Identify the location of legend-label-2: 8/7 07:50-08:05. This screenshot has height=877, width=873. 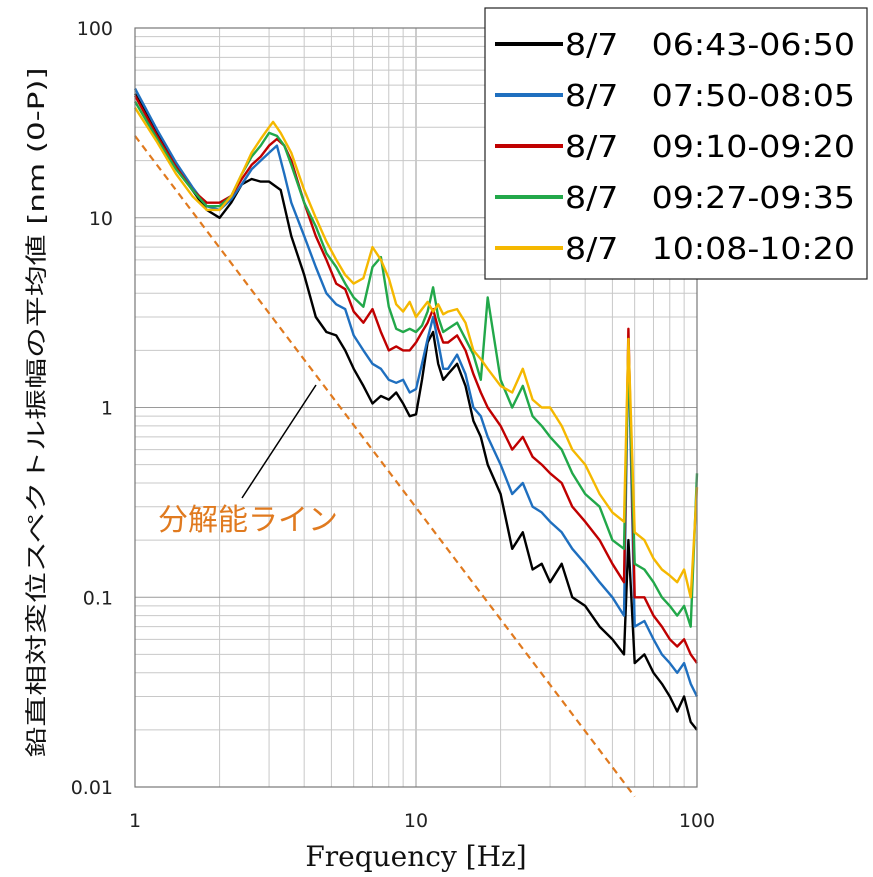
(710, 96).